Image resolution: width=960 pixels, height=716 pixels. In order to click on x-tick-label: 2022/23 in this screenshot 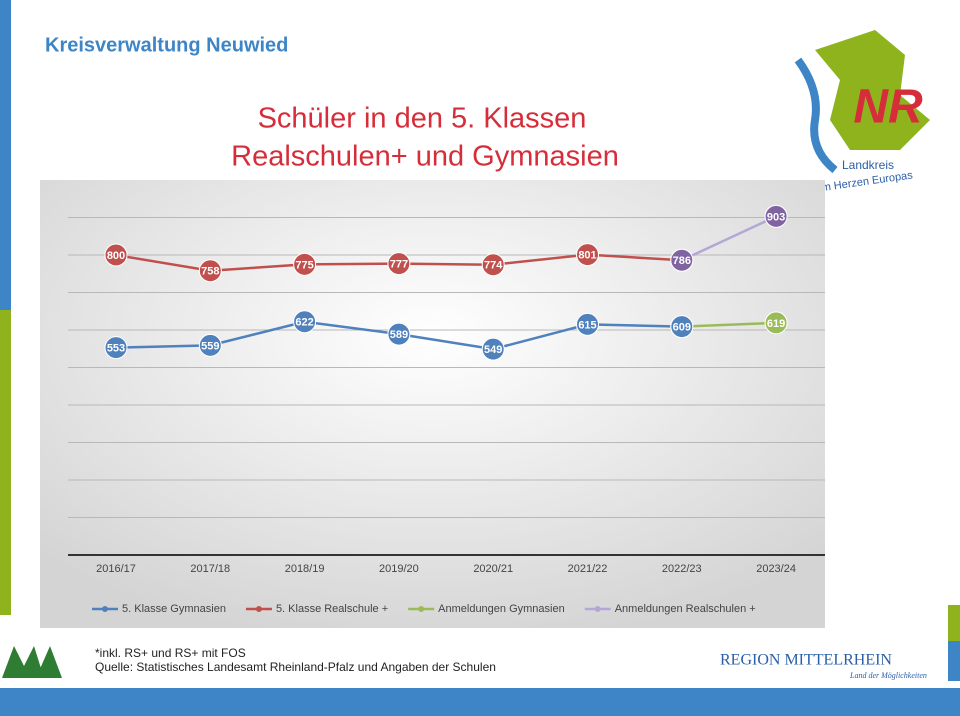, I will do `click(682, 569)`.